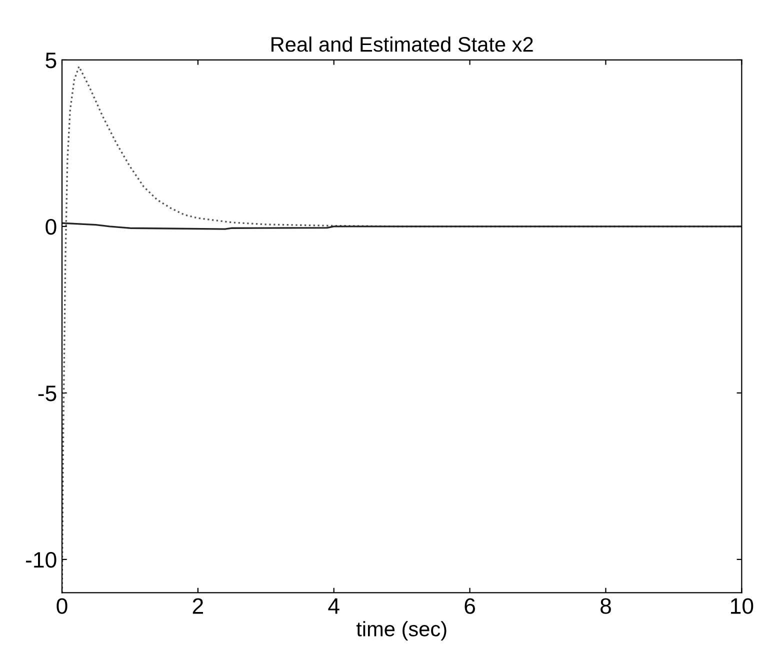 This screenshot has height=666, width=775. What do you see at coordinates (197, 606) in the screenshot?
I see `x-tick-label: 2` at bounding box center [197, 606].